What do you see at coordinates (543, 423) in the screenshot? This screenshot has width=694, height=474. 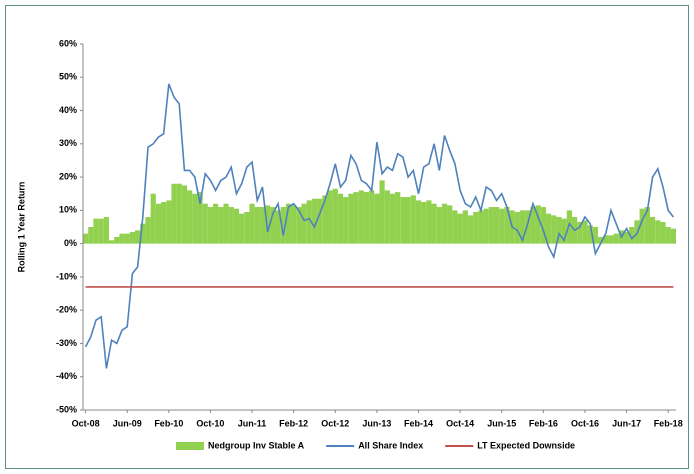 I see `x-tick-label: Feb-16` at bounding box center [543, 423].